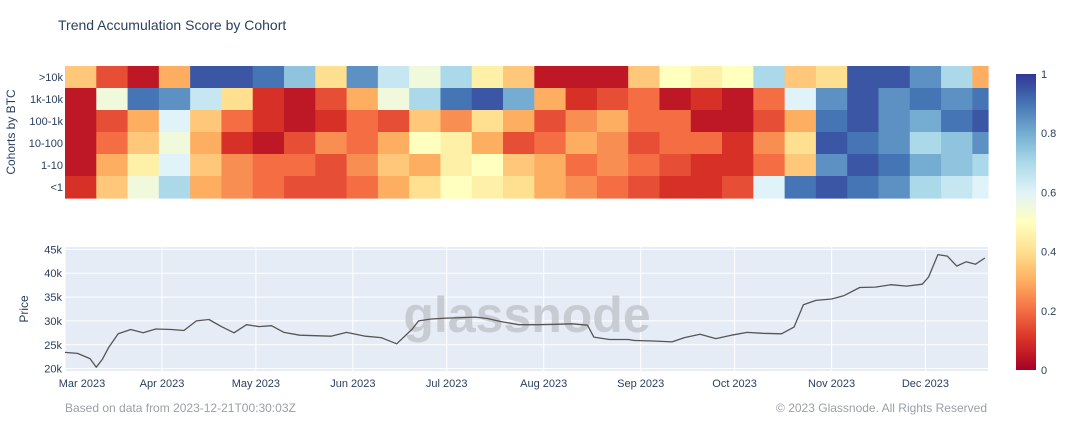 The height and width of the screenshot is (429, 1074). Describe the element at coordinates (46, 122) in the screenshot. I see `heatmap-row-label: 100-1k` at that location.